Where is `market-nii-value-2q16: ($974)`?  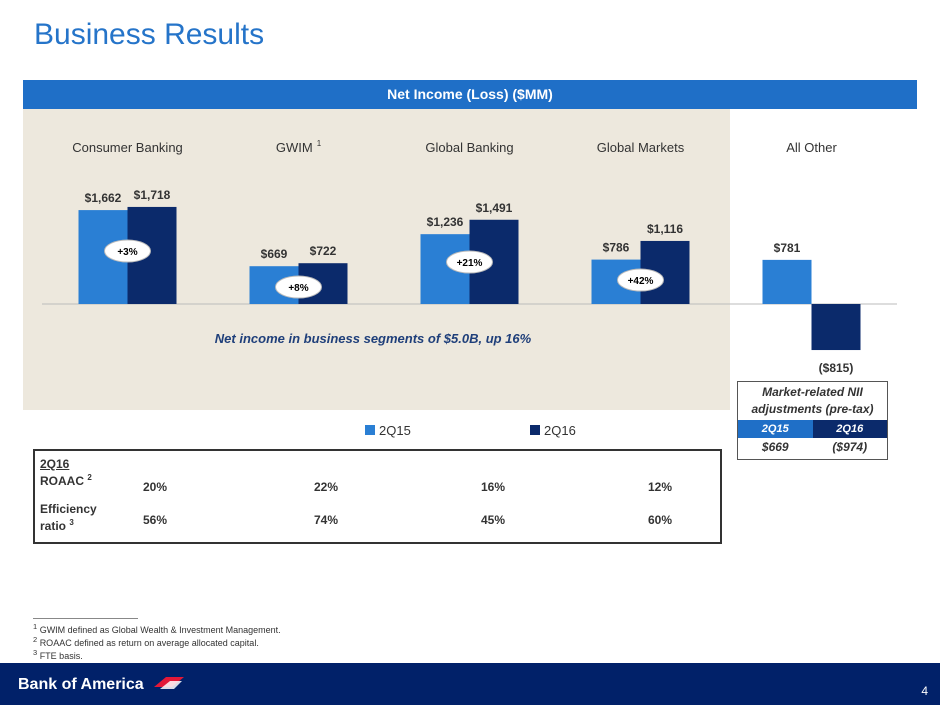
market-nii-value-2q16: ($974) is located at coordinates (850, 447).